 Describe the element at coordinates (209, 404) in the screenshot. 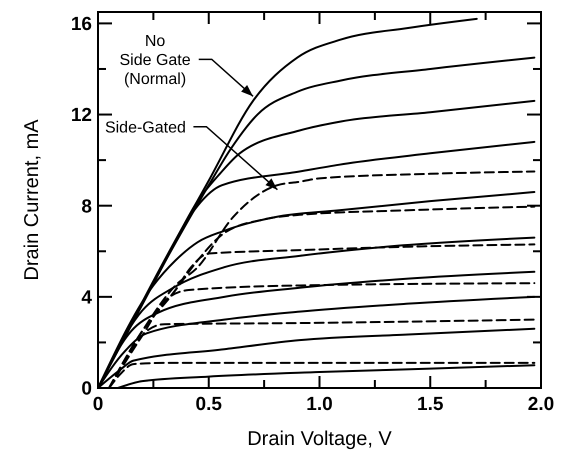

I see `x-tick-label: 0.5` at that location.